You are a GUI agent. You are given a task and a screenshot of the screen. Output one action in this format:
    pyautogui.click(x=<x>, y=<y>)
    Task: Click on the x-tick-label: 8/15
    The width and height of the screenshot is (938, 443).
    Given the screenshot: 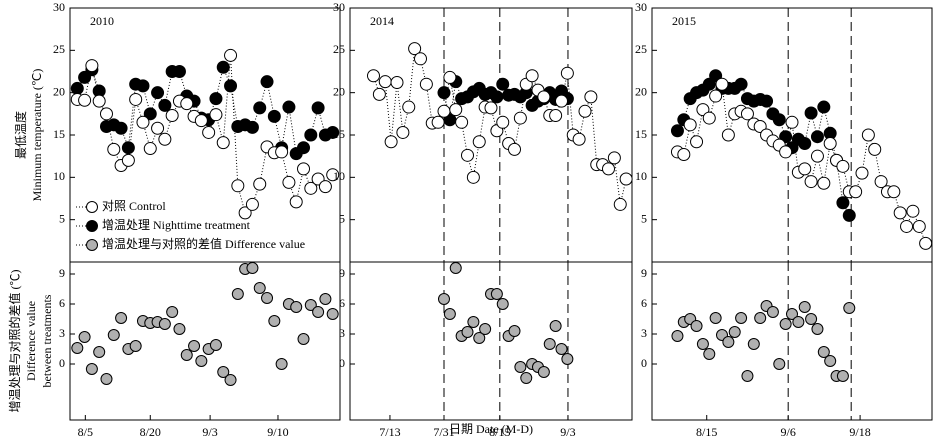 What is the action you would take?
    pyautogui.click(x=499, y=432)
    